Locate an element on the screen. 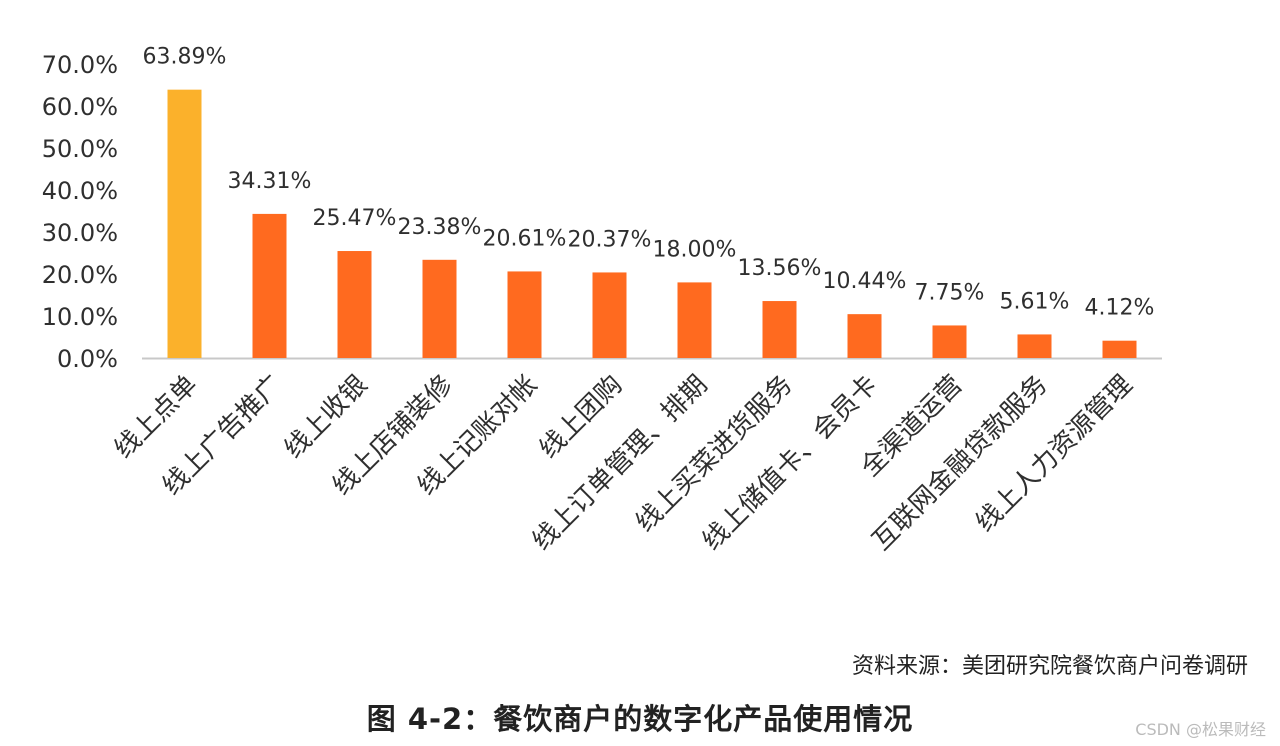 The image size is (1280, 746). x-tick-label: 线上买菜进货服务 is located at coordinates (714, 454).